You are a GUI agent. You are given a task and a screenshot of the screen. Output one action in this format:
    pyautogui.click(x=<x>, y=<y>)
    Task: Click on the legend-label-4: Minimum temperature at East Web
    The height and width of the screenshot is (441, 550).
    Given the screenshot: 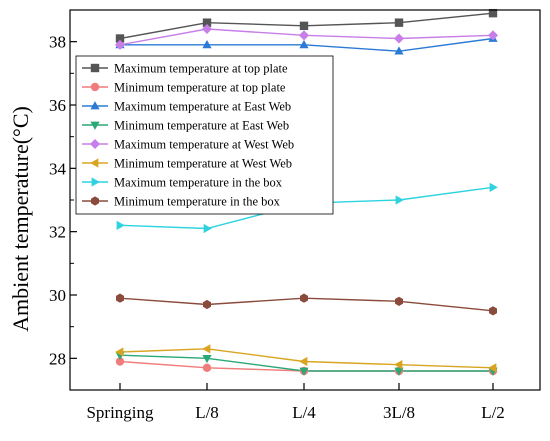 What is the action you would take?
    pyautogui.click(x=201, y=126)
    